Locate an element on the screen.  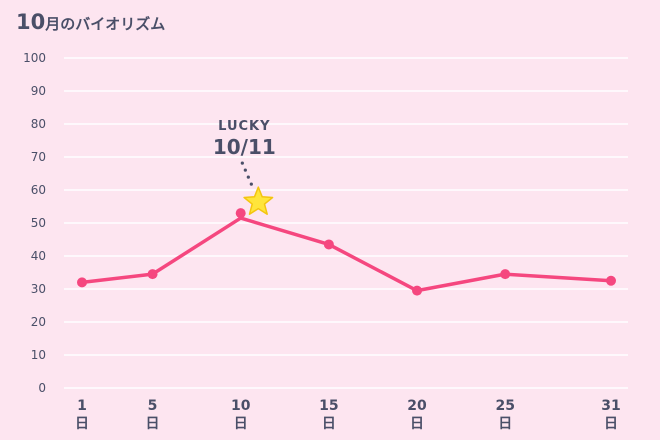
title-text: 月のバイオリズム is located at coordinates (105, 24).